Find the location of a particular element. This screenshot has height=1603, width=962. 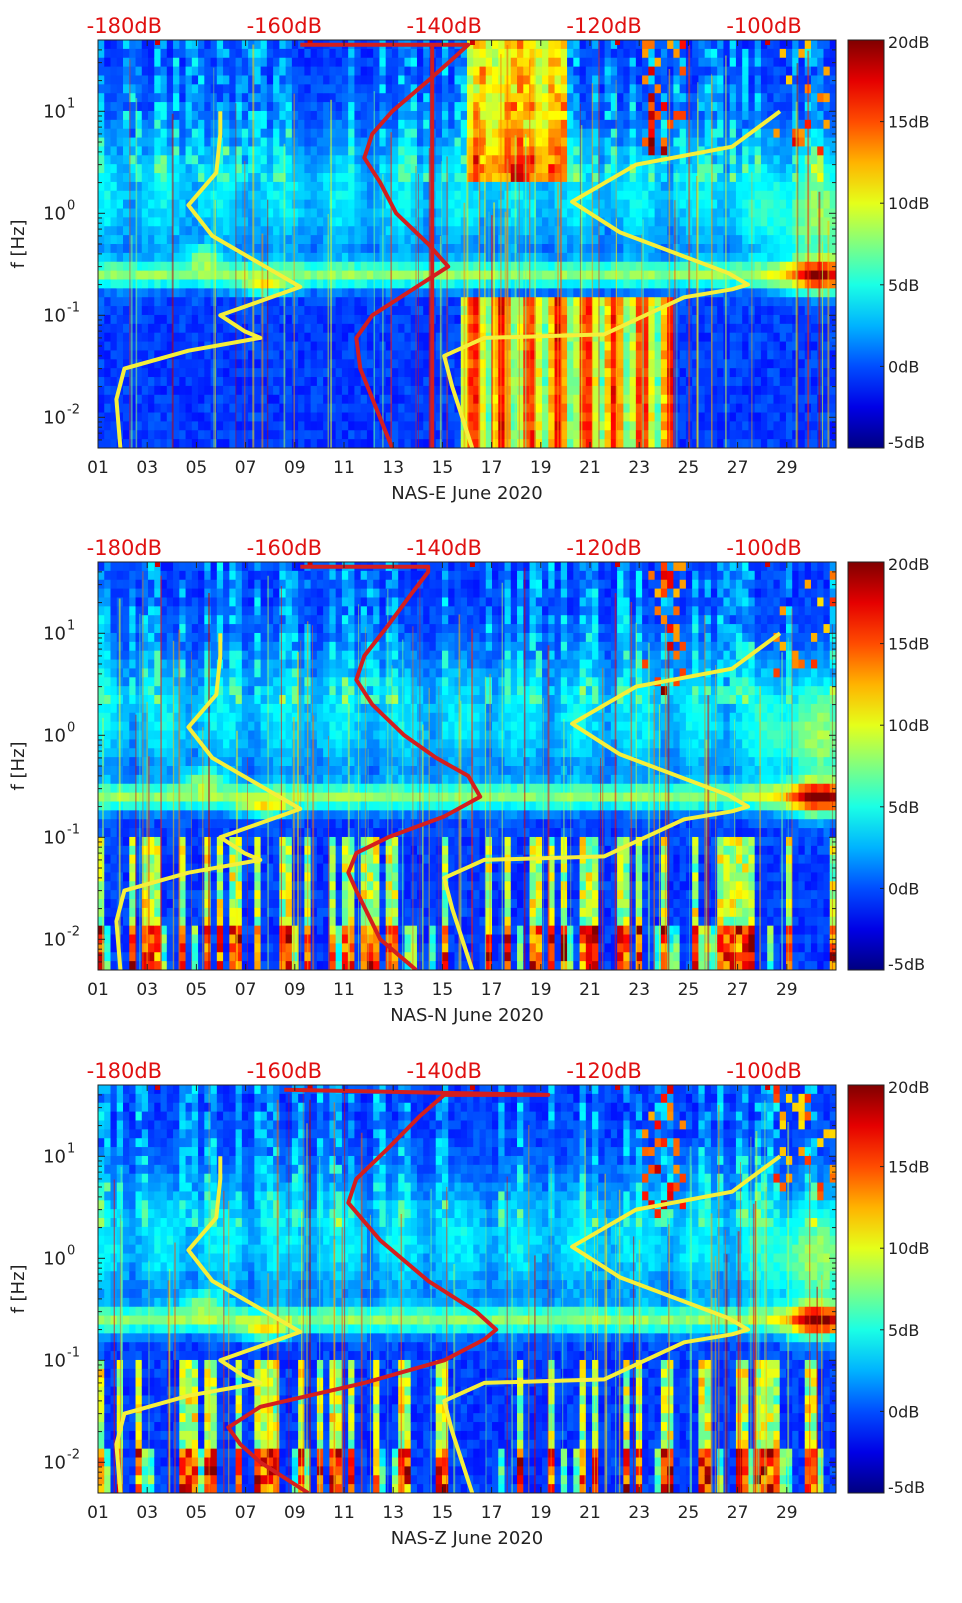

x-tick-label: 05 is located at coordinates (197, 990).